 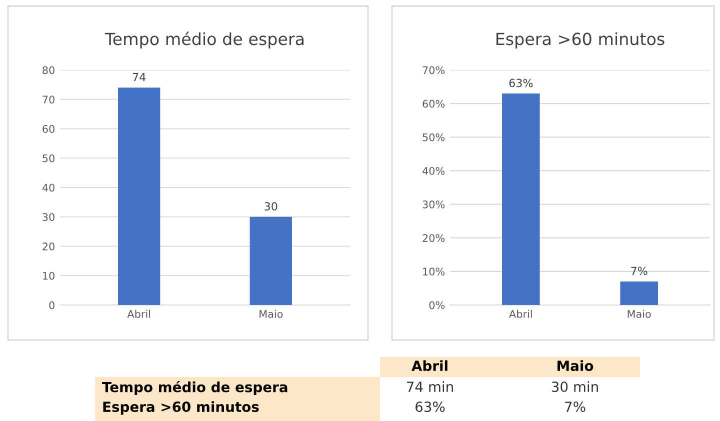 I want to click on y-tick-label: 70%, so click(x=433, y=70).